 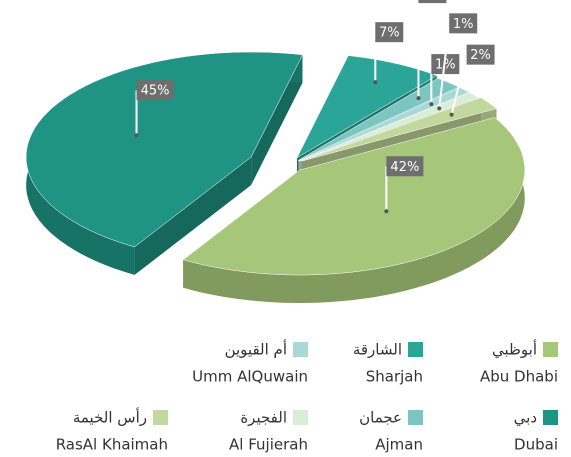 What do you see at coordinates (514, 350) in the screenshot?
I see `legend-label-ar: أبوظبي` at bounding box center [514, 350].